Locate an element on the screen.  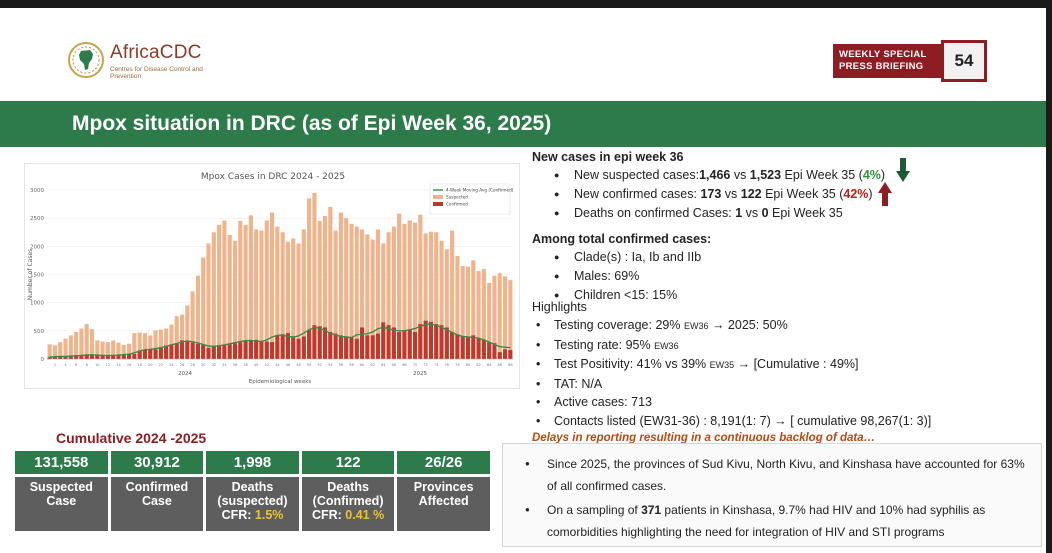
stat-deaths-suspected: 1,998 Deaths (suspected) CFR: 1.5% is located at coordinates (252, 491).